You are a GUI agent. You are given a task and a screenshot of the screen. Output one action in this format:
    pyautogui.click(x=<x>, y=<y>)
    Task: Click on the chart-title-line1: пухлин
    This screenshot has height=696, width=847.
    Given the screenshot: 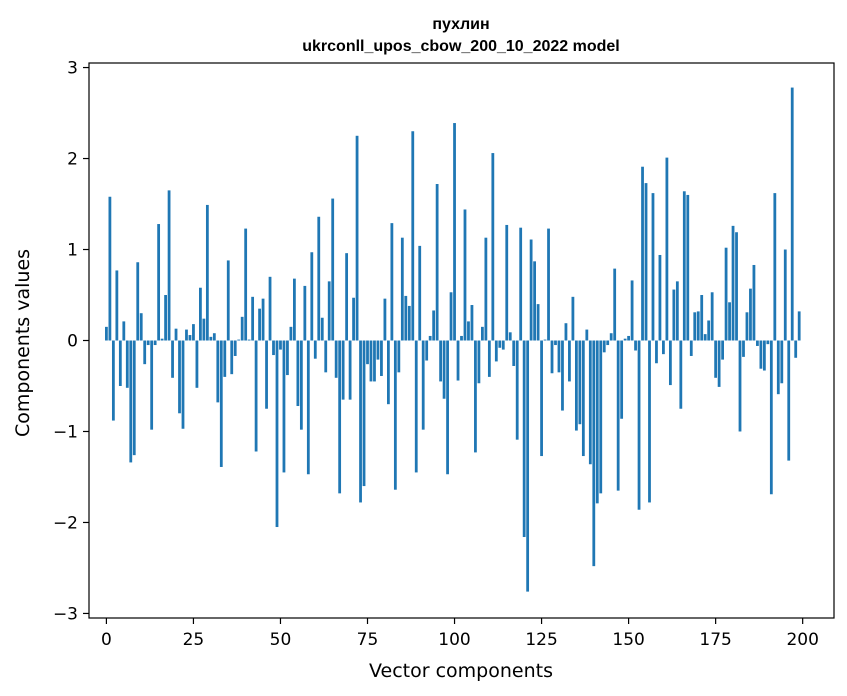 What is the action you would take?
    pyautogui.click(x=460, y=24)
    